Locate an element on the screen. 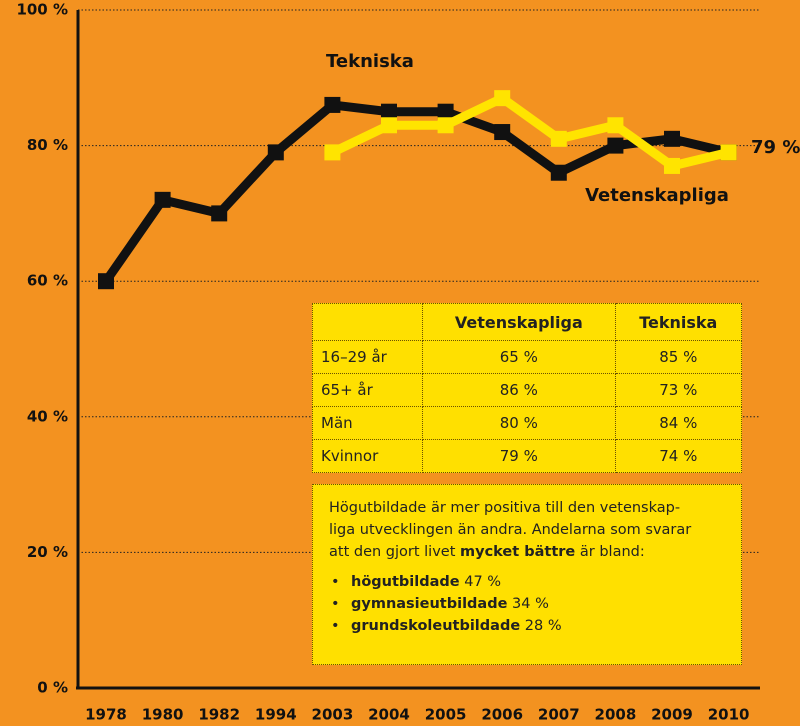 Image resolution: width=800 pixels, height=726 pixels. row-label: Män is located at coordinates (367, 423).